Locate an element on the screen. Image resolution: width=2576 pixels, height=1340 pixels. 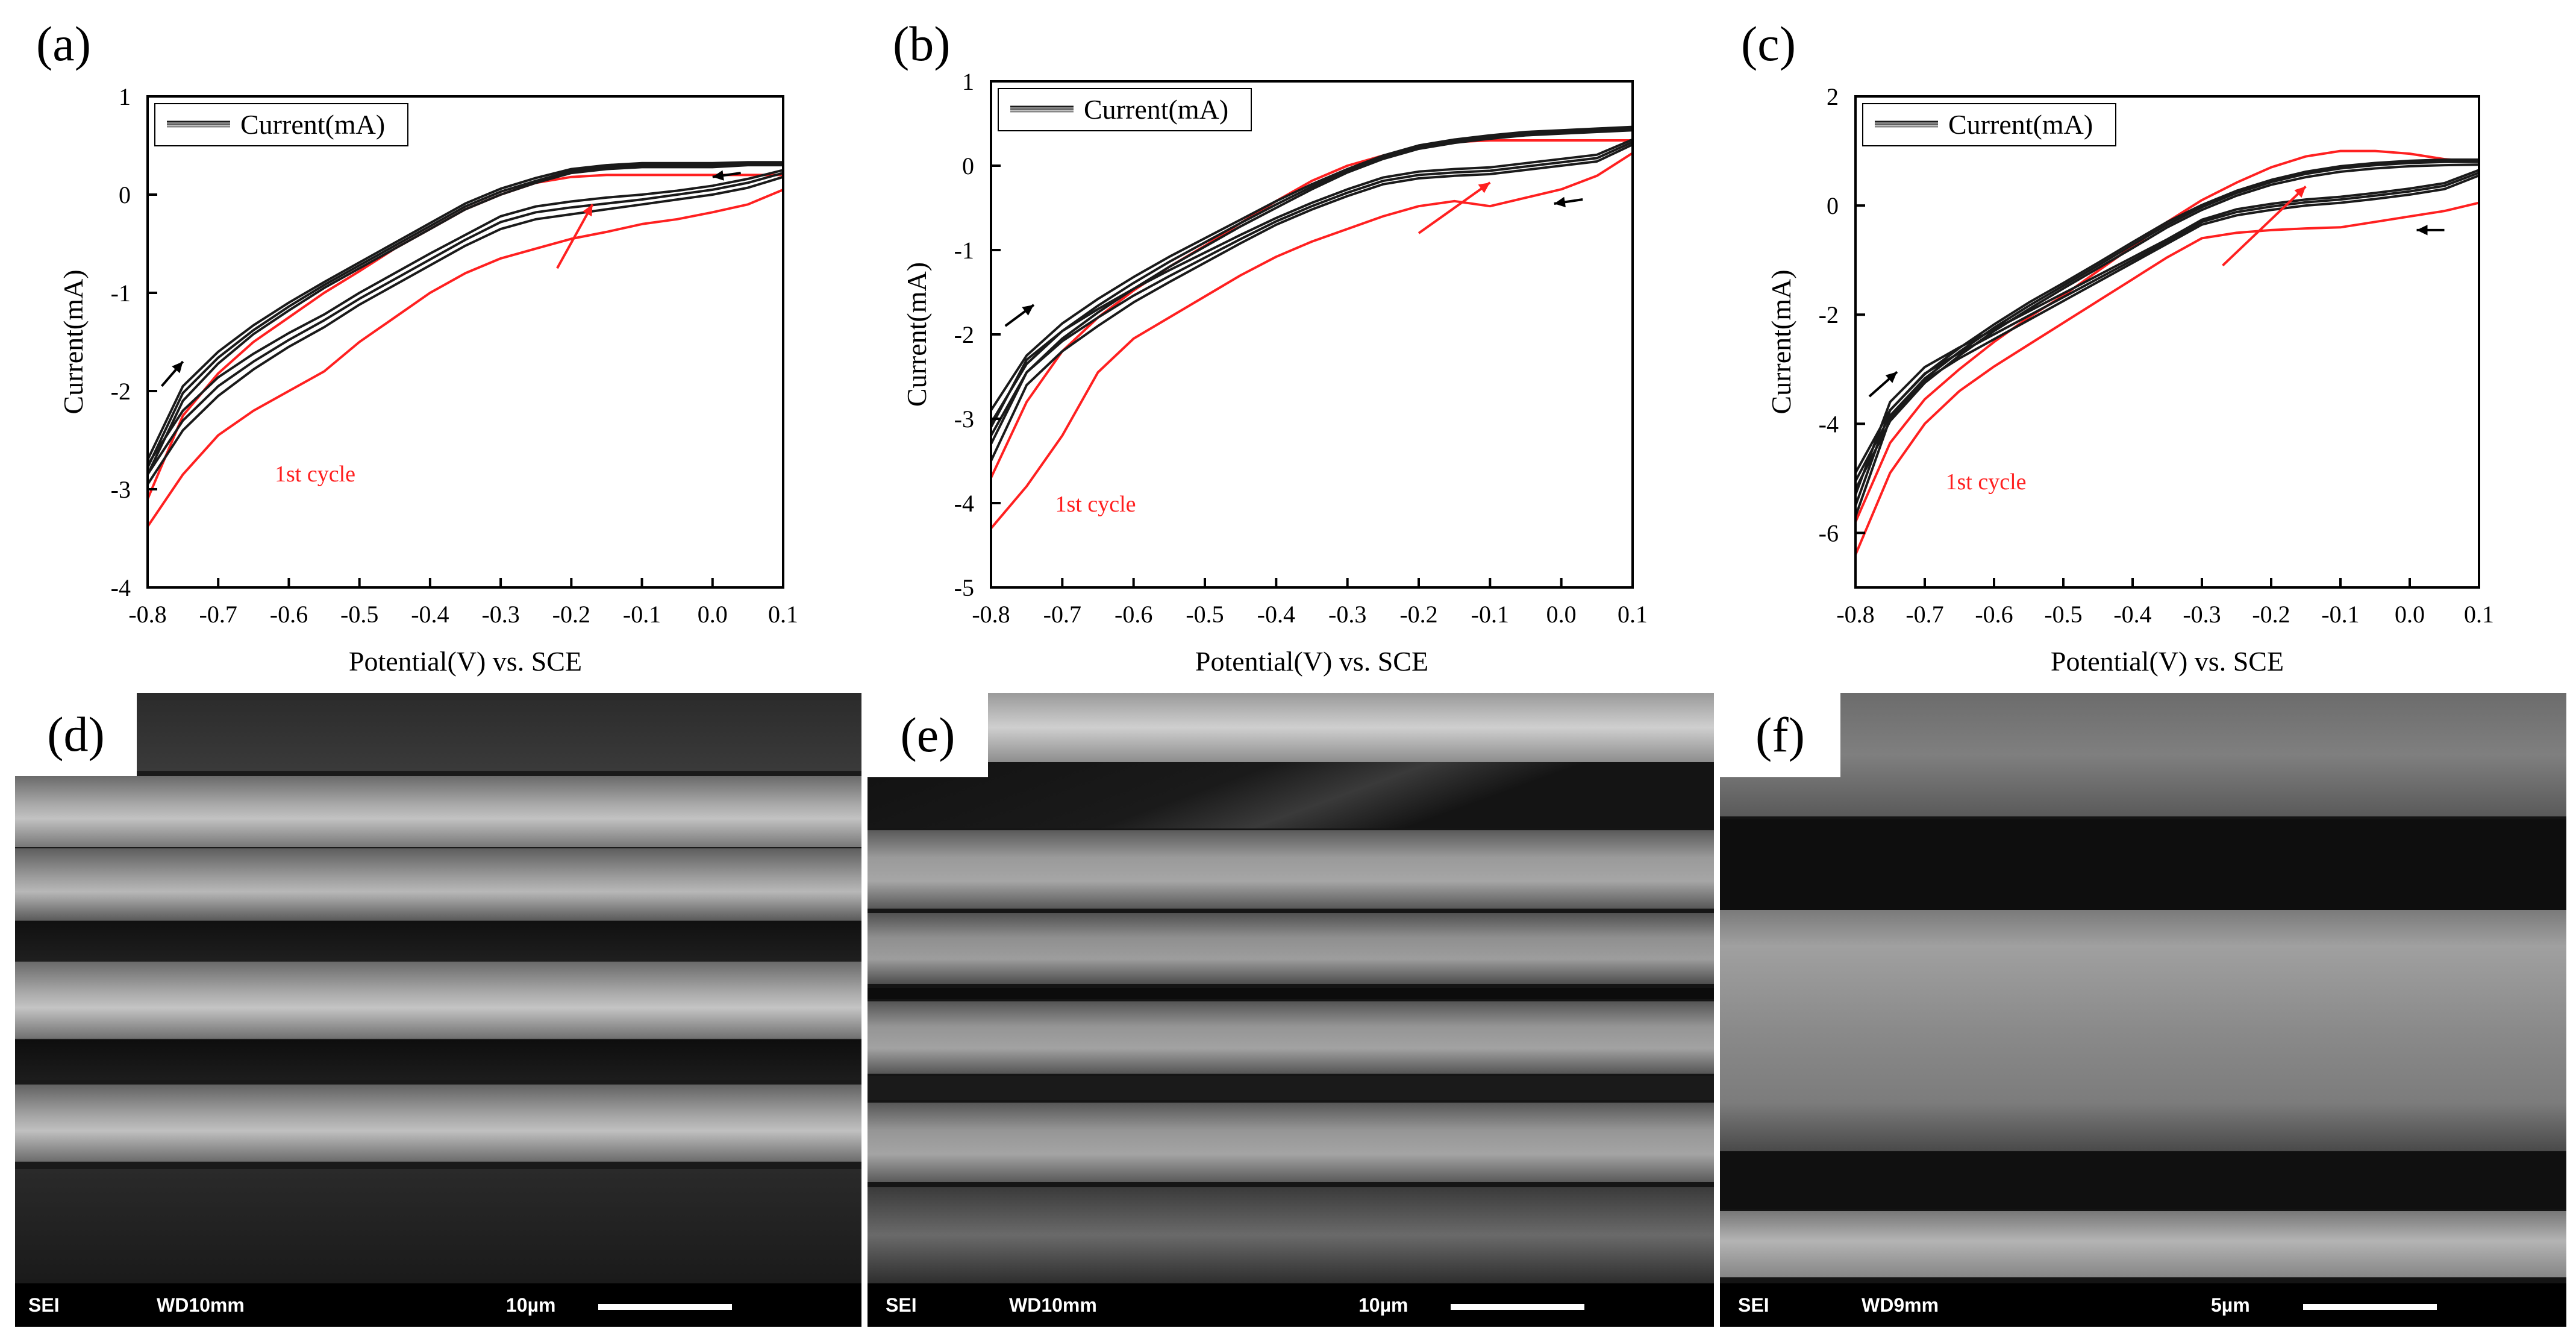
sem-info-bar: SEI WD9mm 5µm is located at coordinates (2143, 1305).